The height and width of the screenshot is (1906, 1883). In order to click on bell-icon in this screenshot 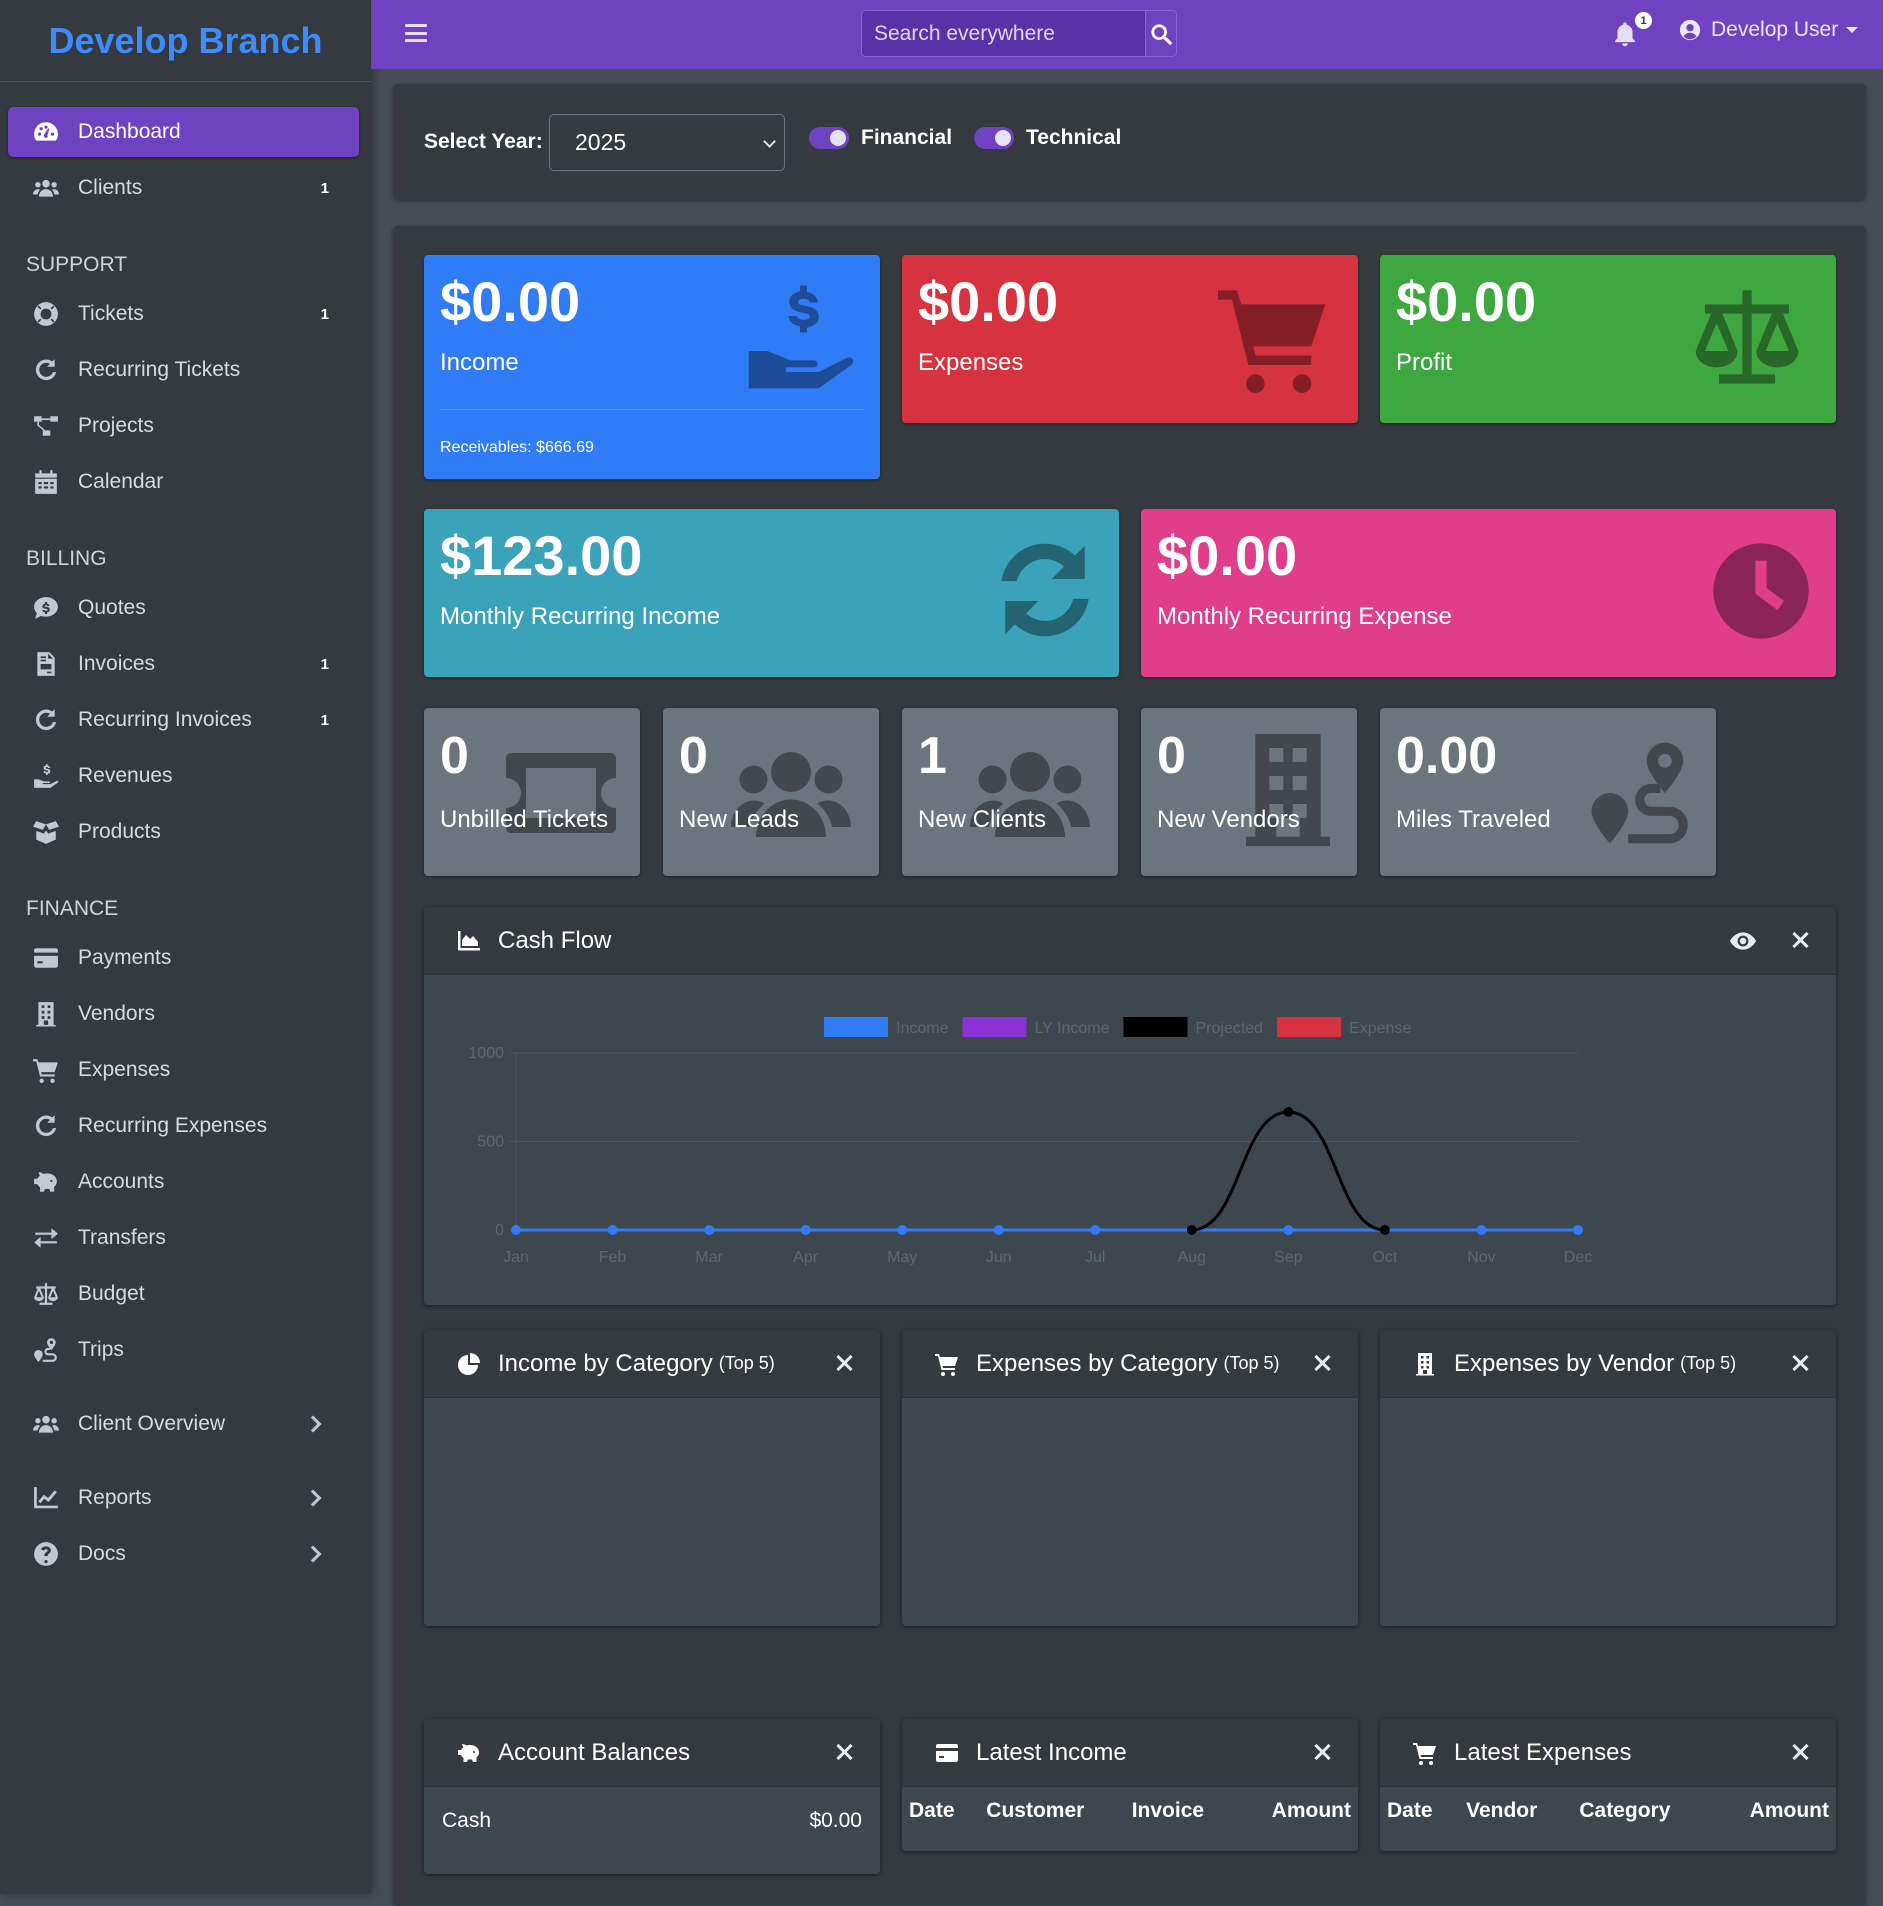, I will do `click(1625, 34)`.